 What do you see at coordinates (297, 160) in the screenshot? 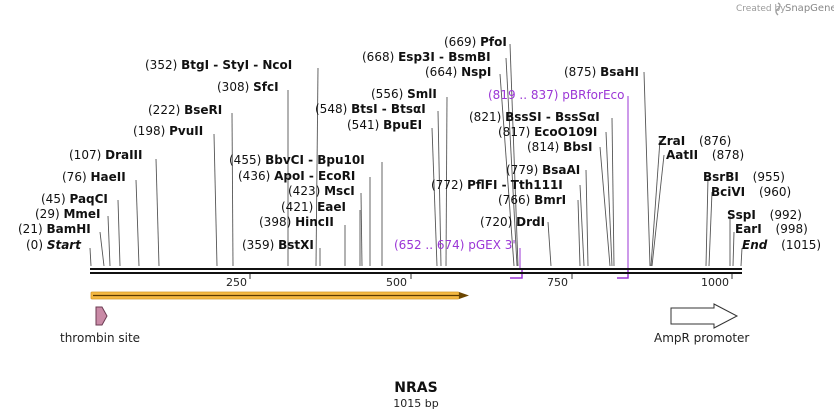
I see `site-bbvci-bpu10i: (455) BbvCI - Bpu10I` at bounding box center [297, 160].